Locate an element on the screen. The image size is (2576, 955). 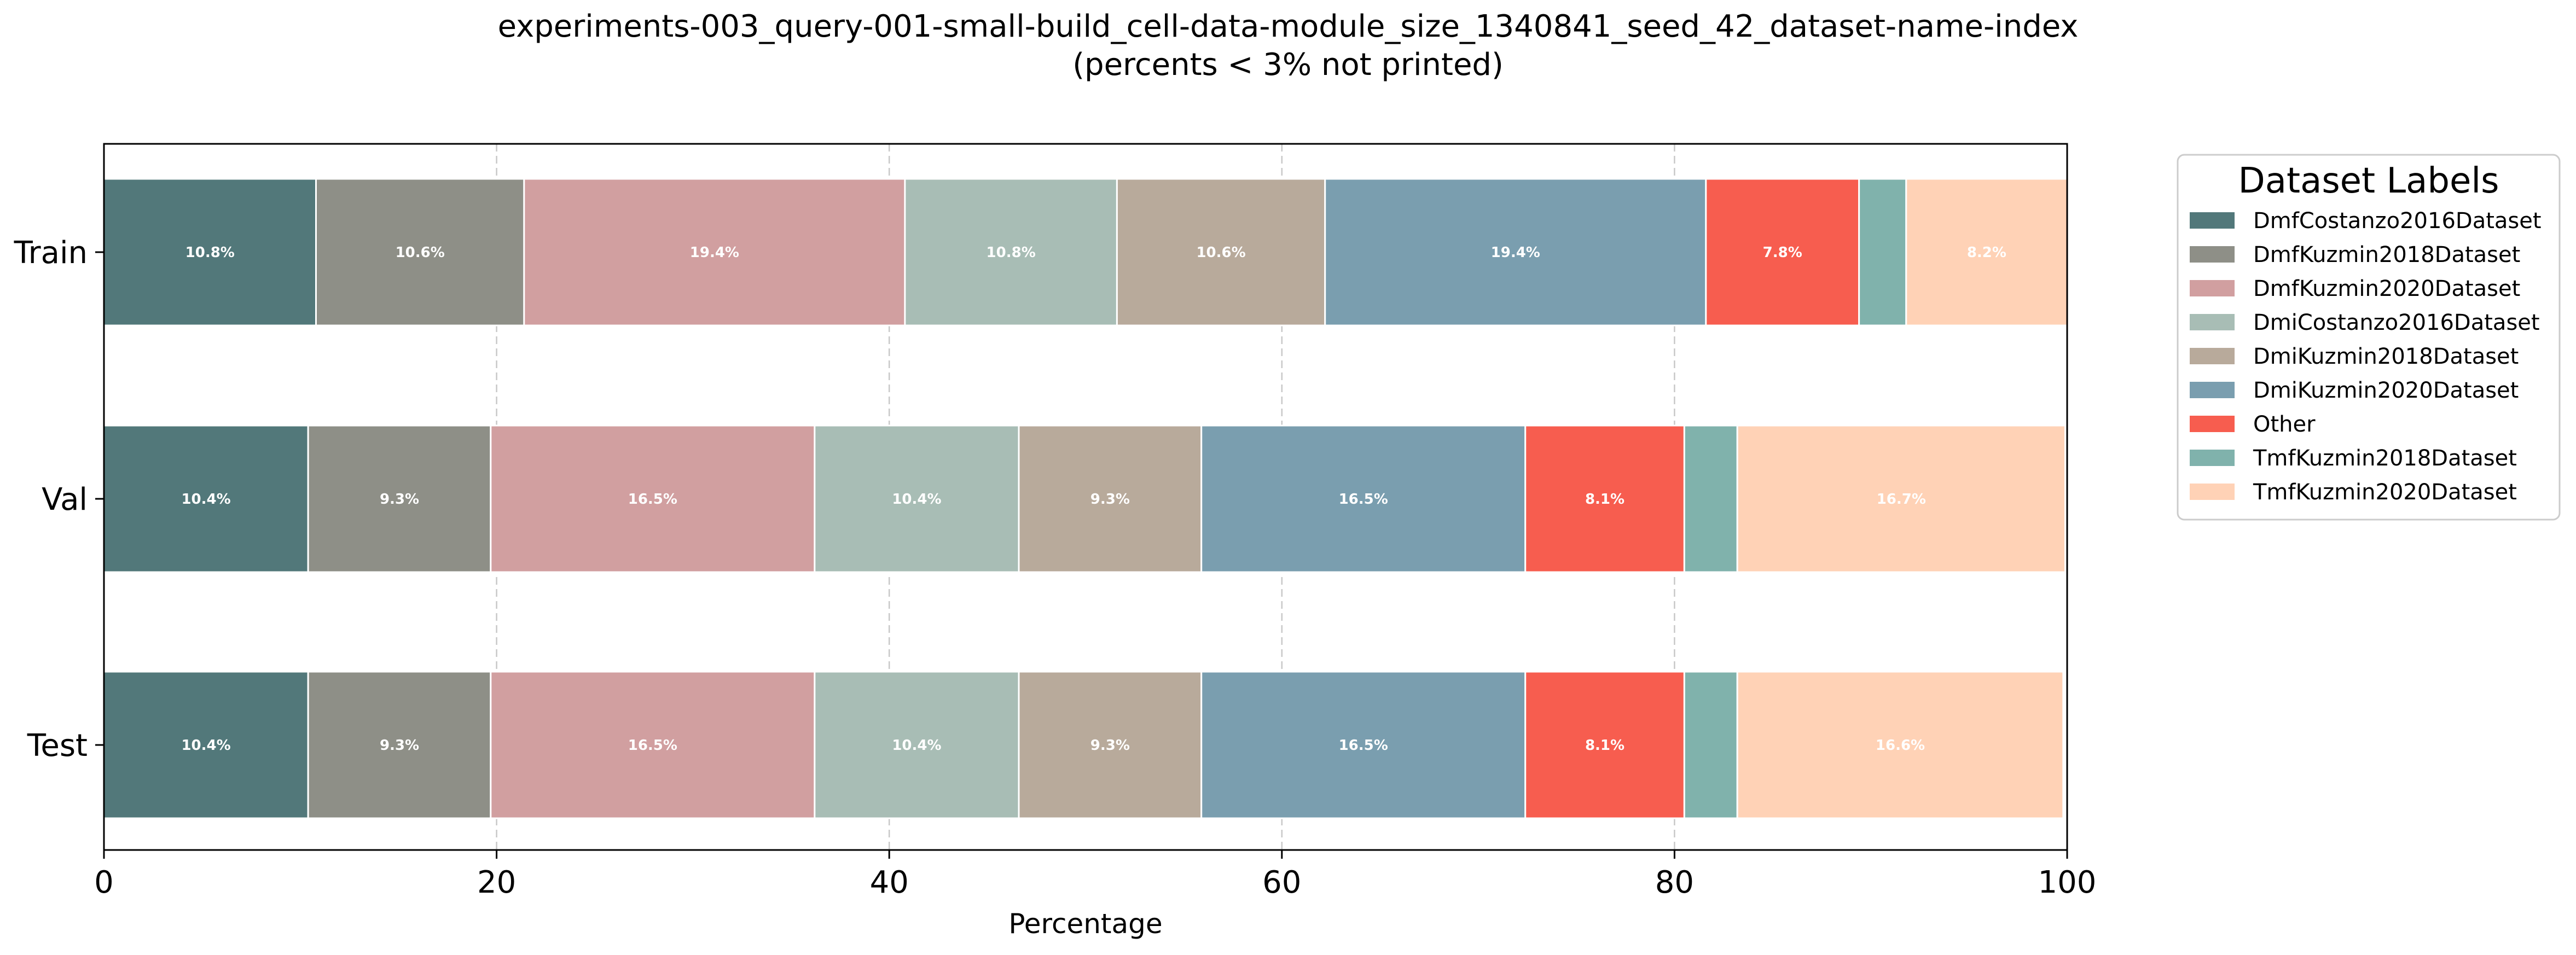
legend-swatch-tmfkuzmin2018dataset is located at coordinates (2213, 458).